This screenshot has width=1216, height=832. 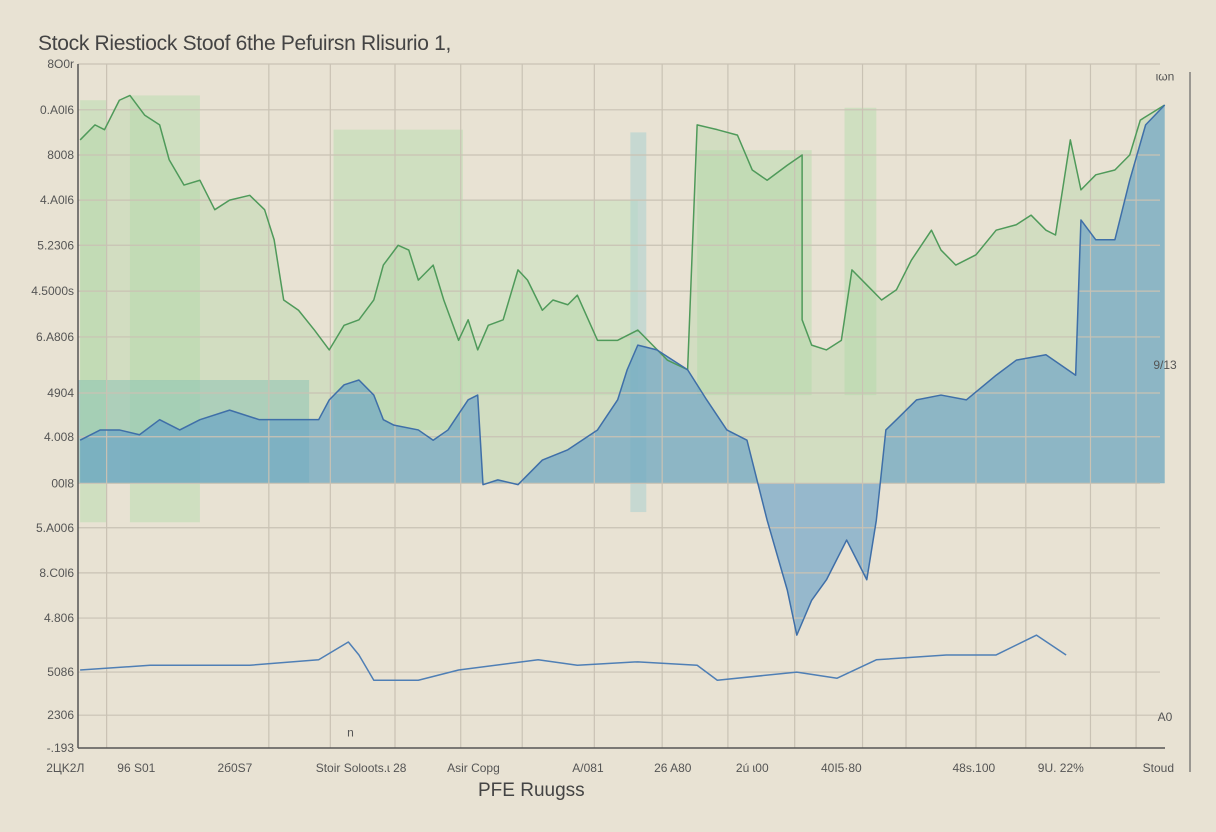 I want to click on y-tick-label: 5086, so click(x=60, y=672).